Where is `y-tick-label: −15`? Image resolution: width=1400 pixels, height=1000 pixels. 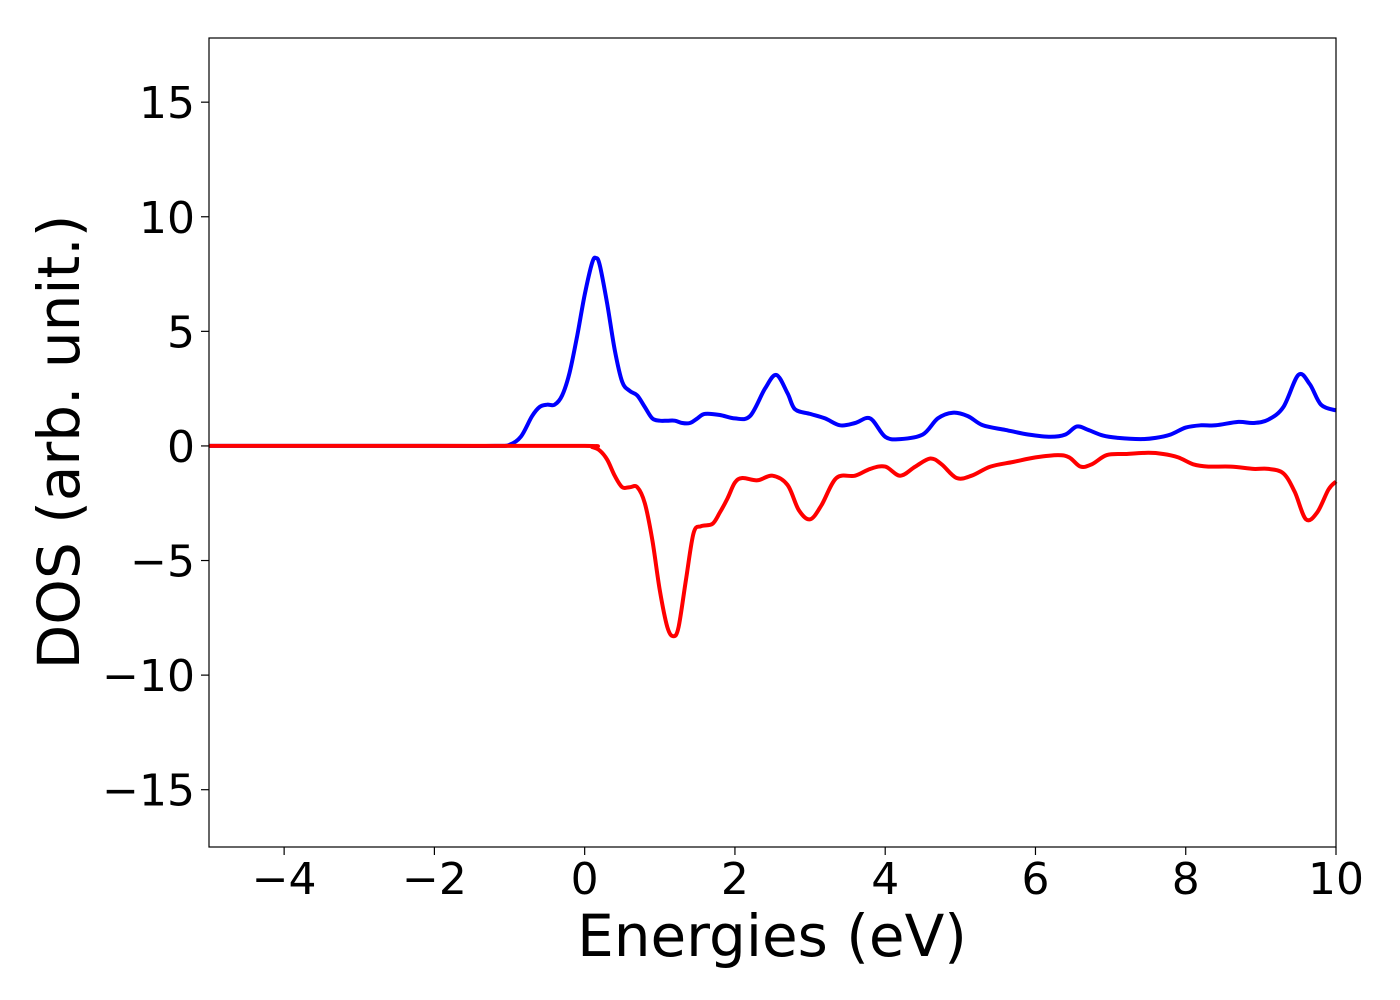 y-tick-label: −15 is located at coordinates (148, 791).